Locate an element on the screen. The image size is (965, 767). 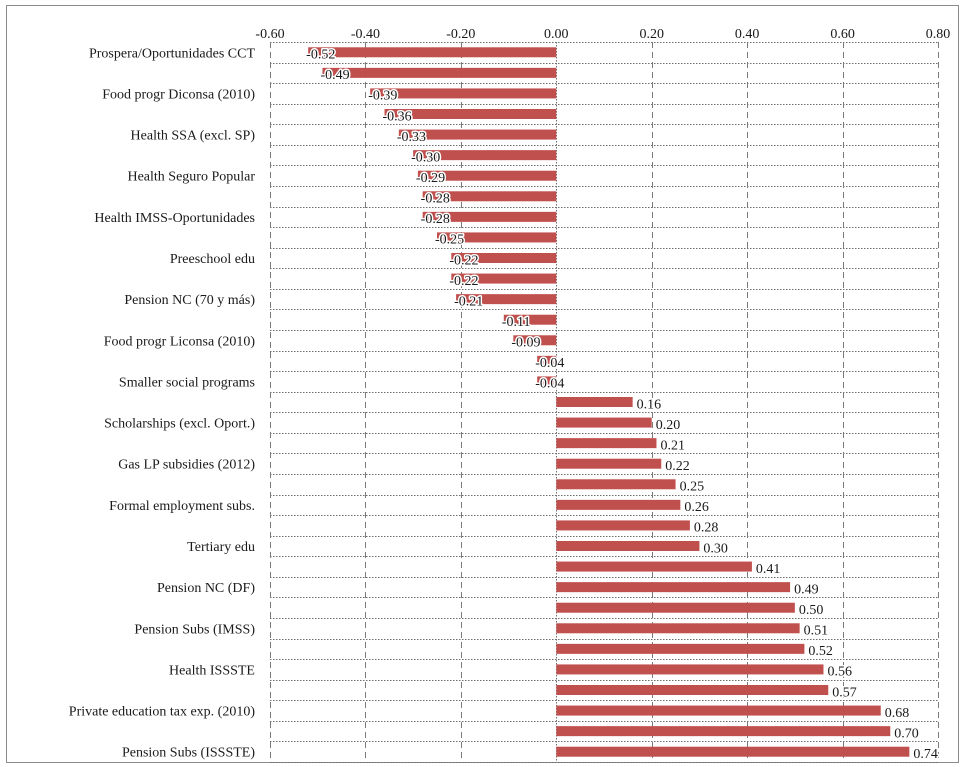
data-label: -0.22 is located at coordinates (463, 281).